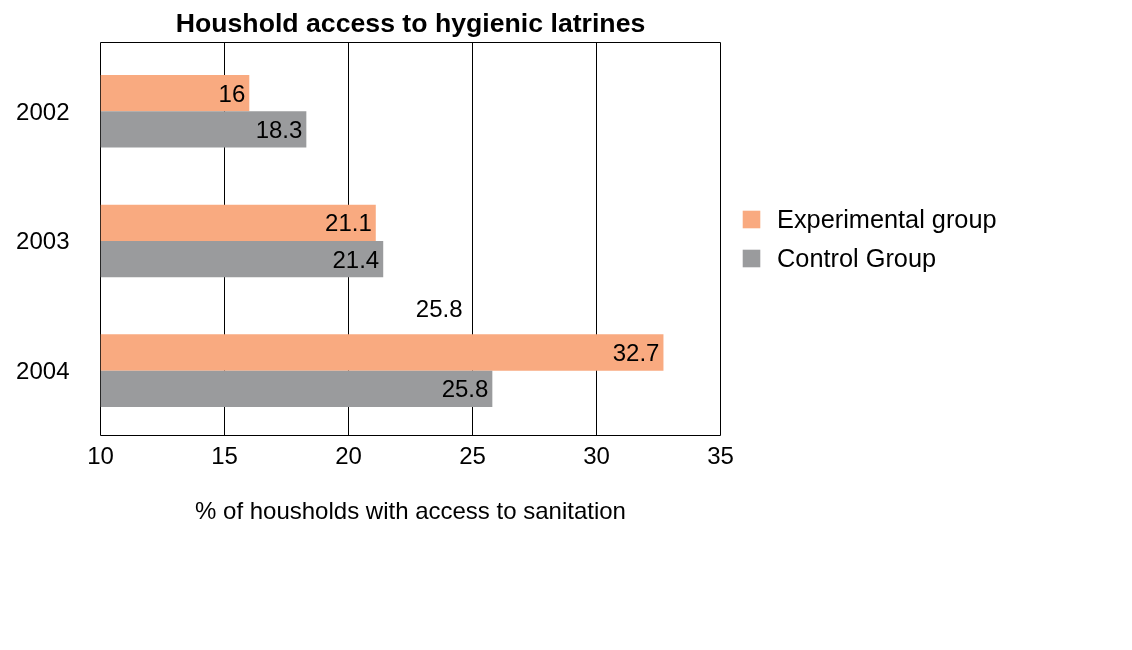 The width and height of the screenshot is (1132, 650). What do you see at coordinates (232, 93) in the screenshot?
I see `data-label: 16` at bounding box center [232, 93].